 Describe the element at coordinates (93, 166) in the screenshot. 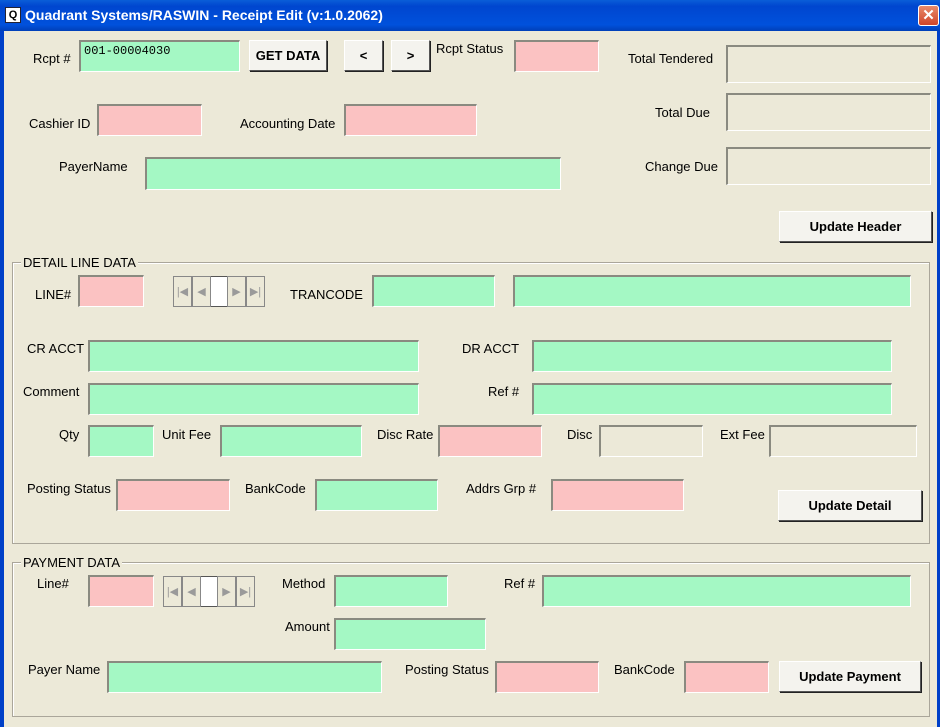

I see `payer-name-label: PayerName` at that location.